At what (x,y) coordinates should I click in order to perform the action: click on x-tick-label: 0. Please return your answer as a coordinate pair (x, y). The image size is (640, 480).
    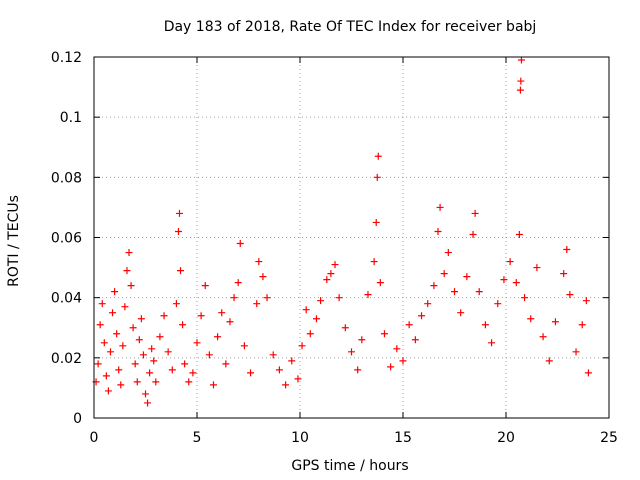
    Looking at the image, I should click on (94, 438).